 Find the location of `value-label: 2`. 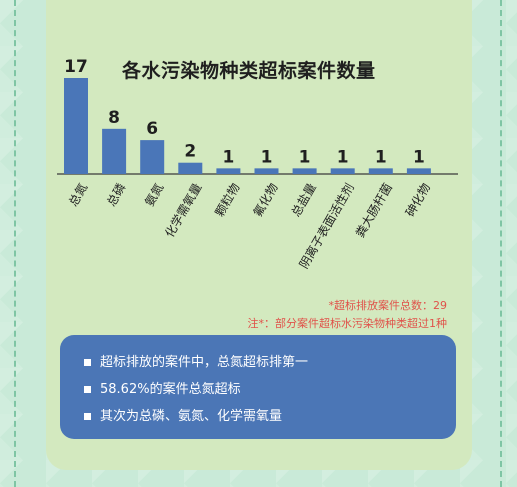

value-label: 2 is located at coordinates (190, 152).